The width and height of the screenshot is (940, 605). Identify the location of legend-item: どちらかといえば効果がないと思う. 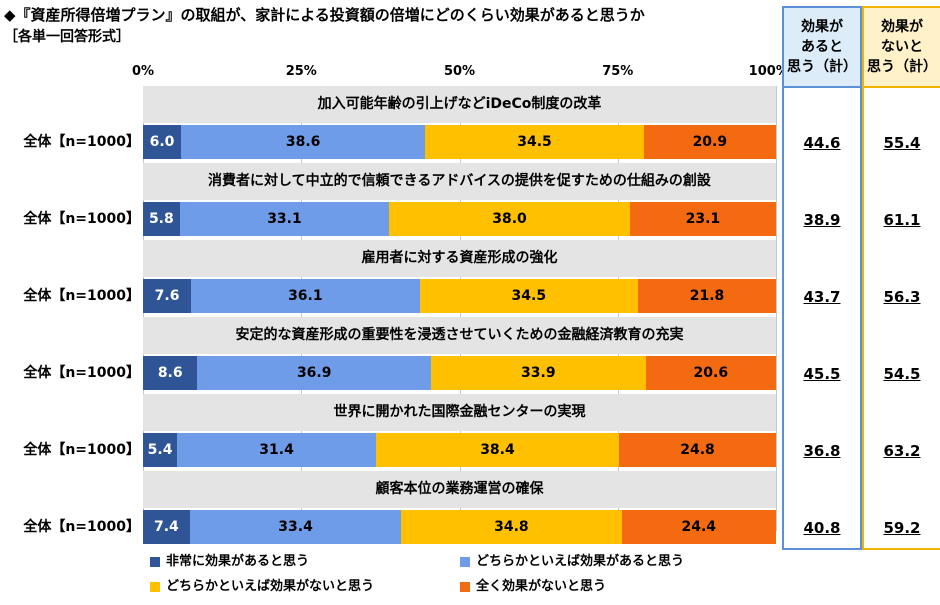
(262, 584).